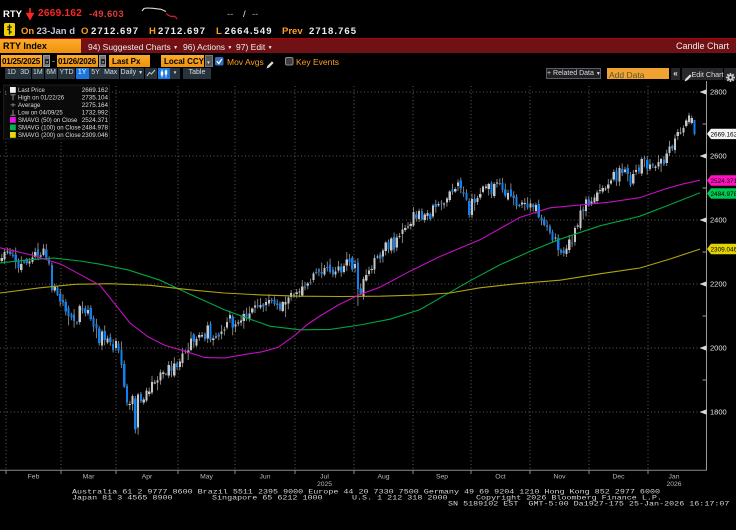  I want to click on svg-text: Jul, so click(324, 477).